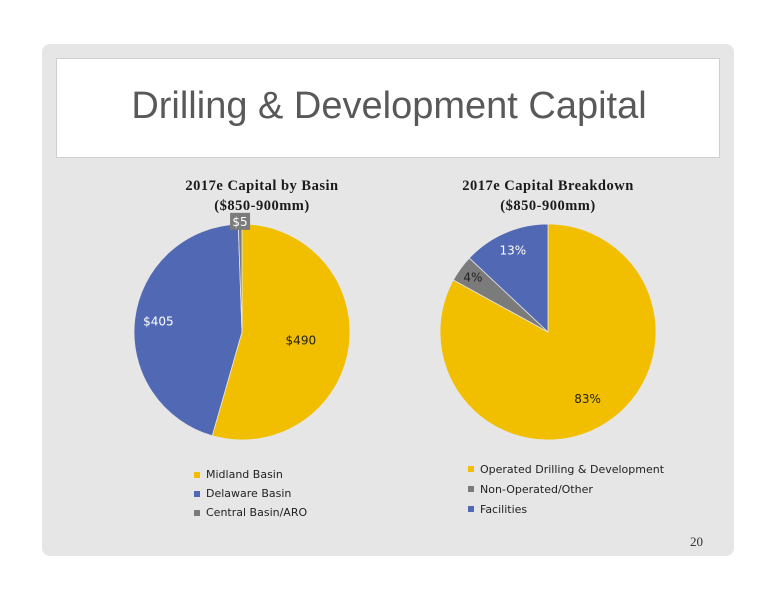 This screenshot has height=600, width=776. I want to click on chart2-title-line1: 2017e Capital Breakdown, so click(548, 186).